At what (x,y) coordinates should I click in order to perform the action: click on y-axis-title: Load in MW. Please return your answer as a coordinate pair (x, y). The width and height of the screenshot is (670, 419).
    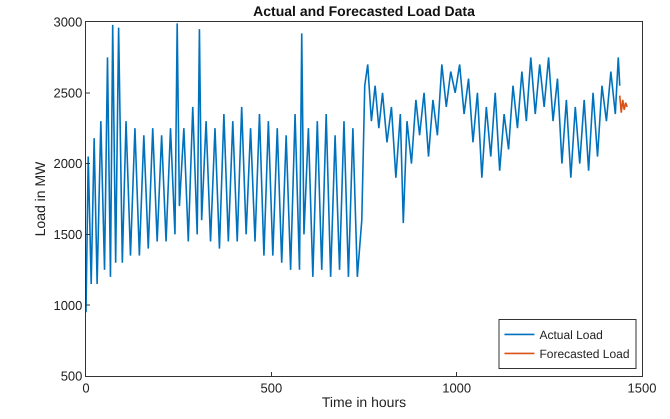
    Looking at the image, I should click on (40, 198).